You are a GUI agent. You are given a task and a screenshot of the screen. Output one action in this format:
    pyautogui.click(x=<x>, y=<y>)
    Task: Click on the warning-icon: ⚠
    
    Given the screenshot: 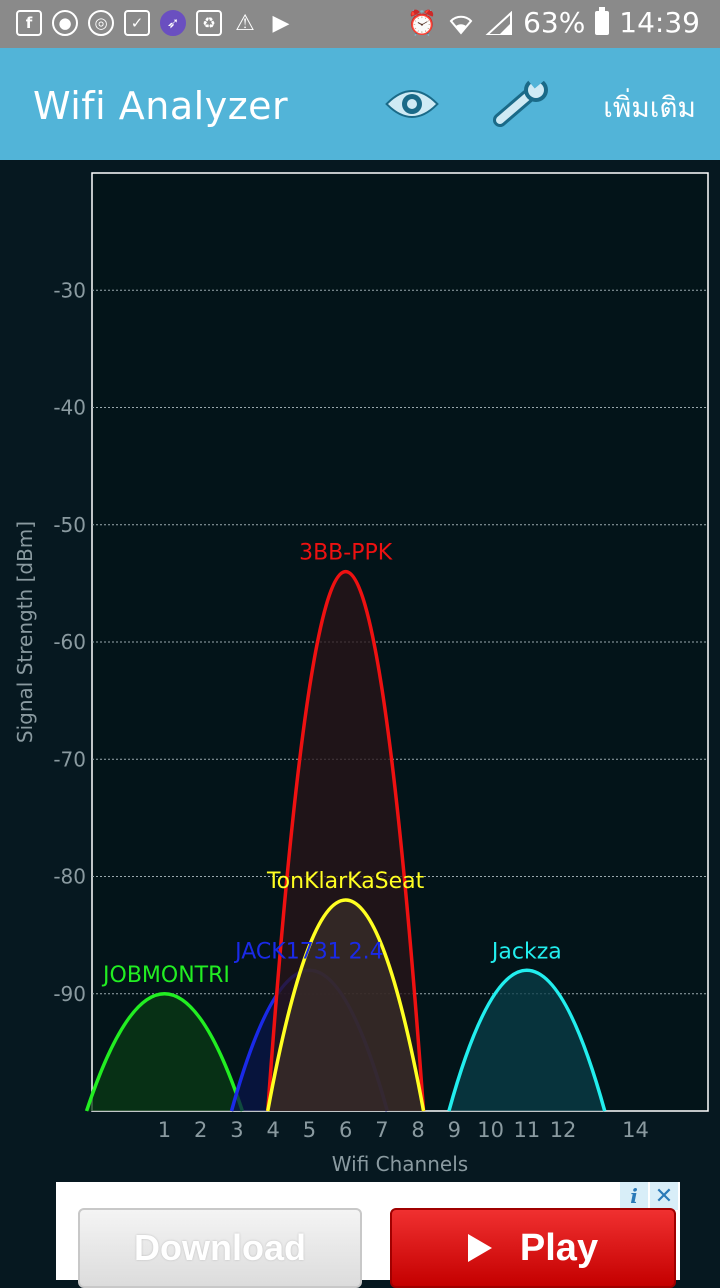 What is the action you would take?
    pyautogui.click(x=245, y=23)
    